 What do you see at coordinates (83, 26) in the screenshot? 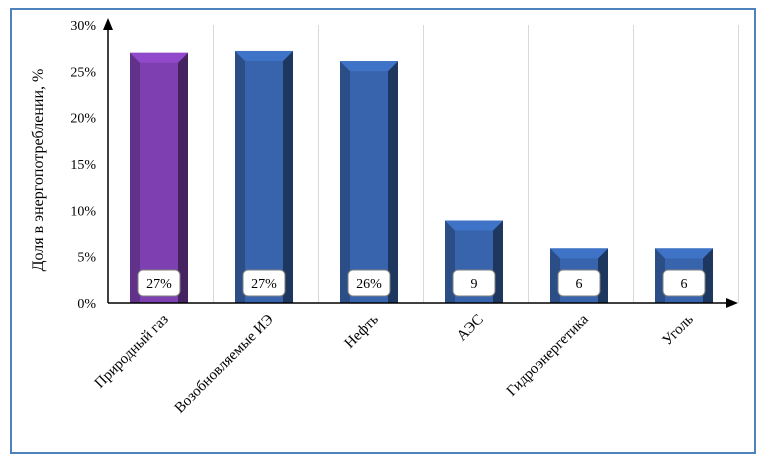
I see `y-tick-label: 30%` at bounding box center [83, 26].